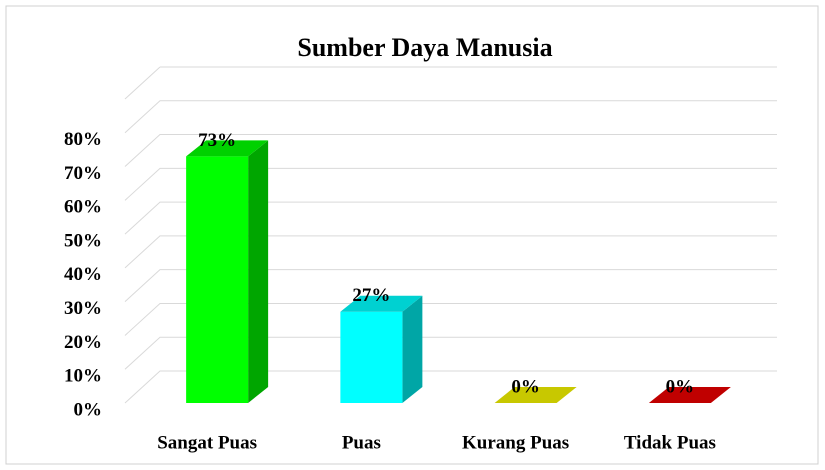  I want to click on wall-edge, so click(142, 83).